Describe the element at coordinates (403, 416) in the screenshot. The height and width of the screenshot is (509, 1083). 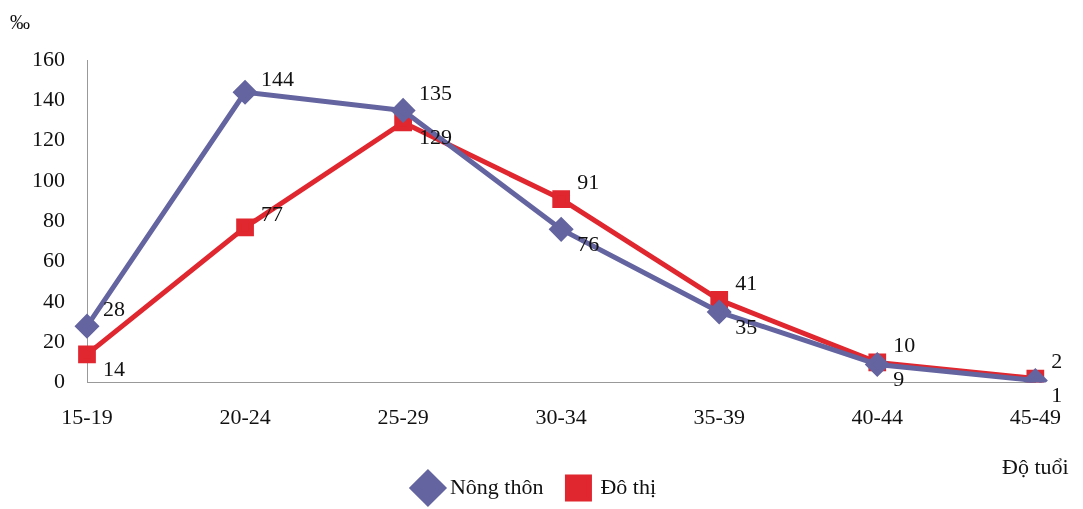
I see `x-tick-label: 25-29` at that location.